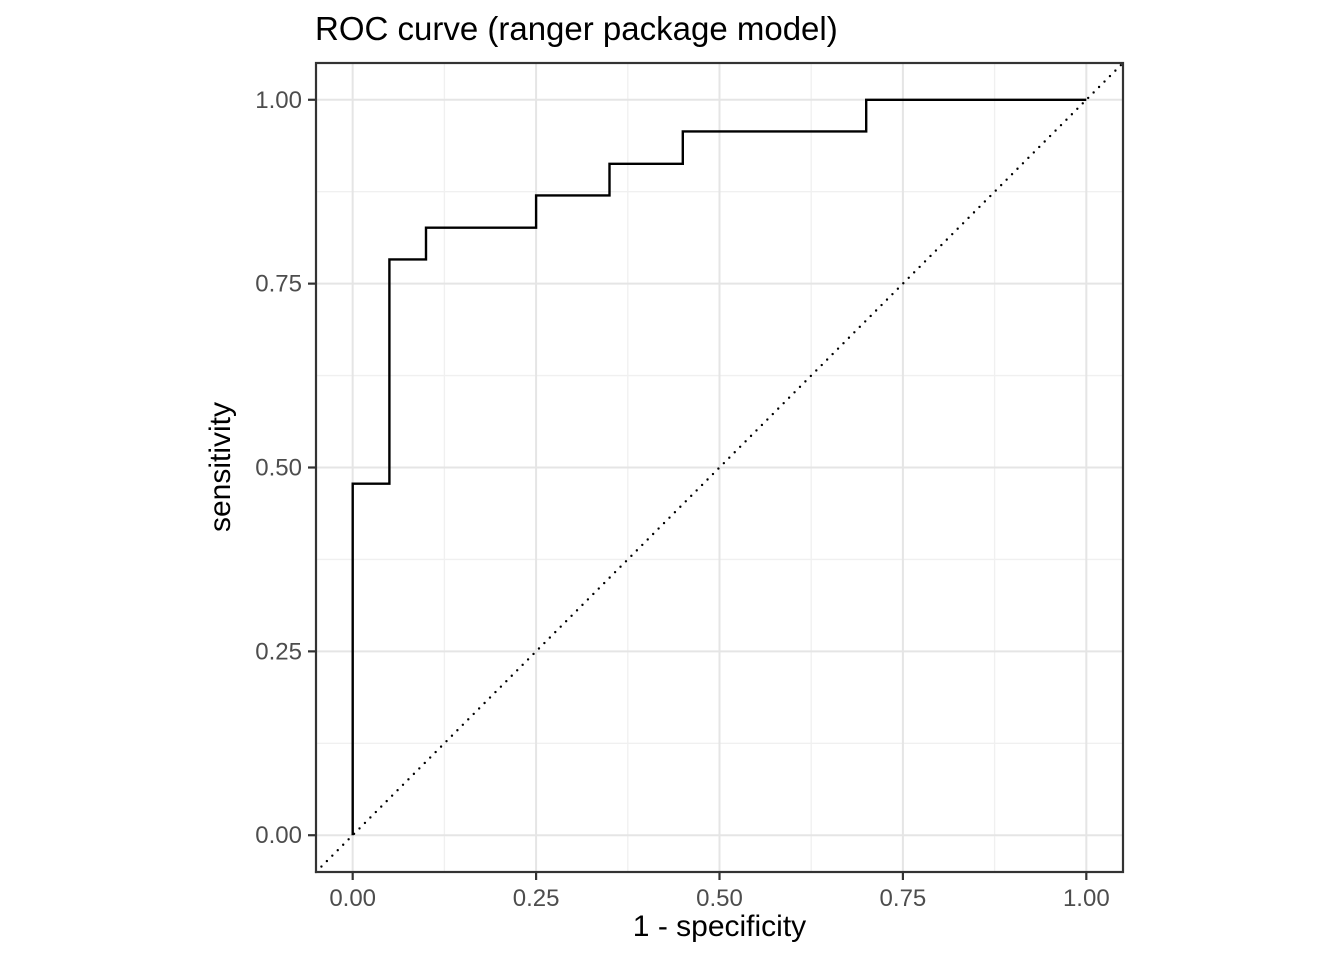 The width and height of the screenshot is (1344, 960). I want to click on chart-title: ROC curve (ranger package model), so click(576, 28).